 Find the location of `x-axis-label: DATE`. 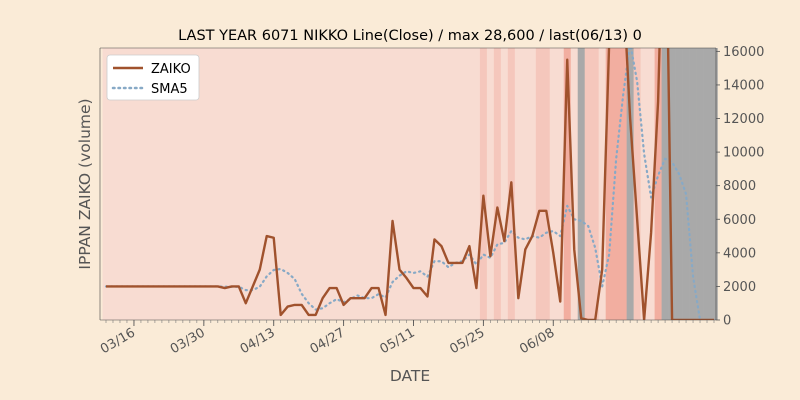

x-axis-label: DATE is located at coordinates (410, 376).